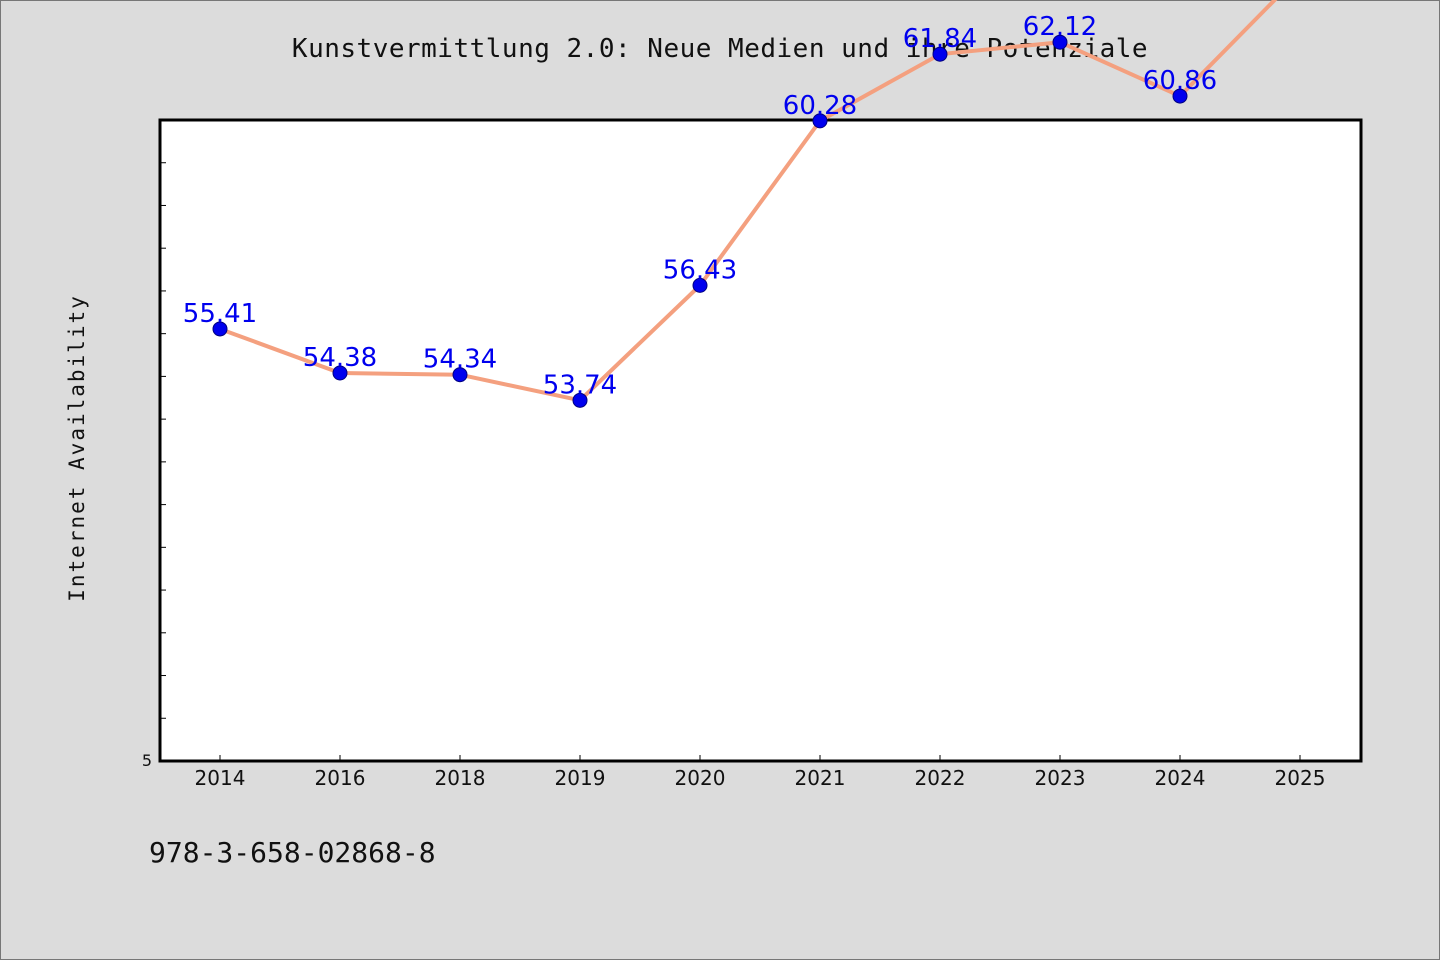  Describe the element at coordinates (220, 314) in the screenshot. I see `data-value-label: 55.41` at that location.